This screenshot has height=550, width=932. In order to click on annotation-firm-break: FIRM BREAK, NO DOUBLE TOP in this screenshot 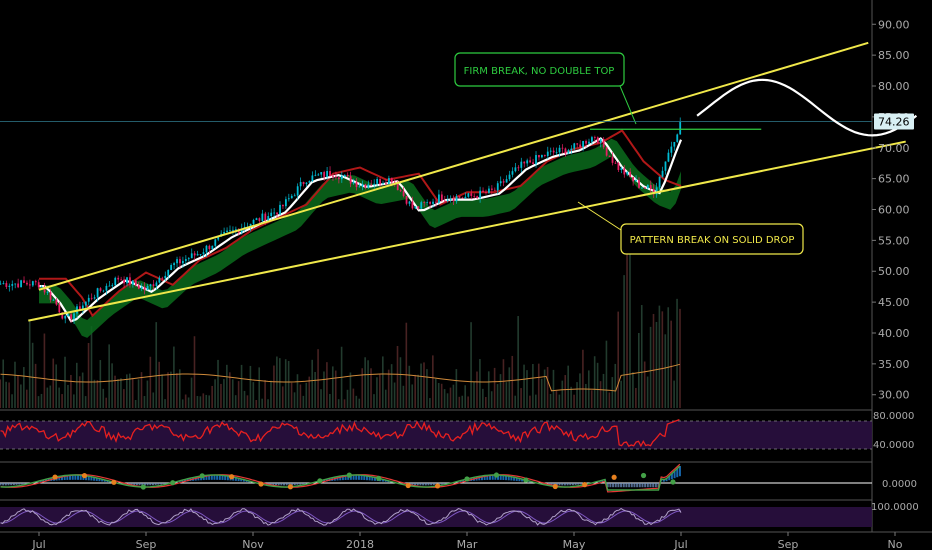, I will do `click(539, 69)`.